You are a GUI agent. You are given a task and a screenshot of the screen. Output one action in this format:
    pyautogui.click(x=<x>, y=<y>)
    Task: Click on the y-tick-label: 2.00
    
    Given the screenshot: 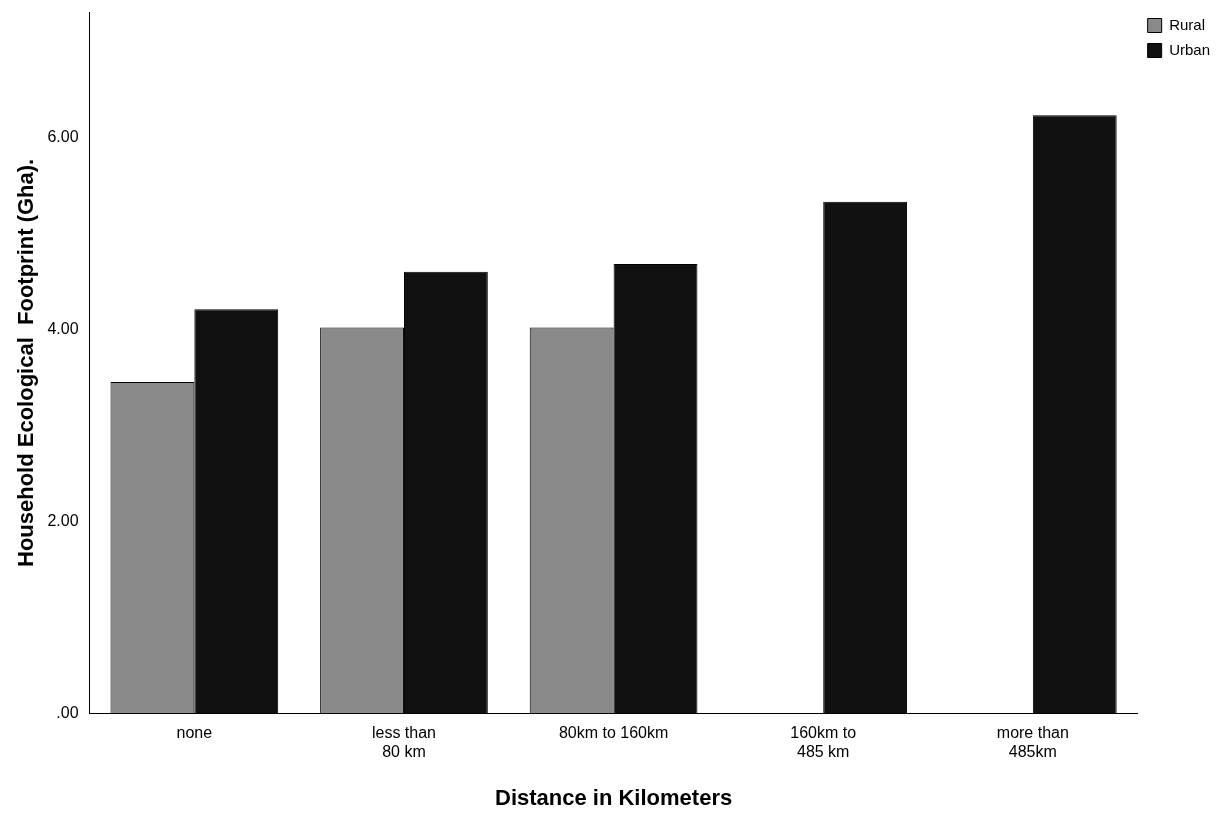 What is the action you would take?
    pyautogui.click(x=63, y=520)
    